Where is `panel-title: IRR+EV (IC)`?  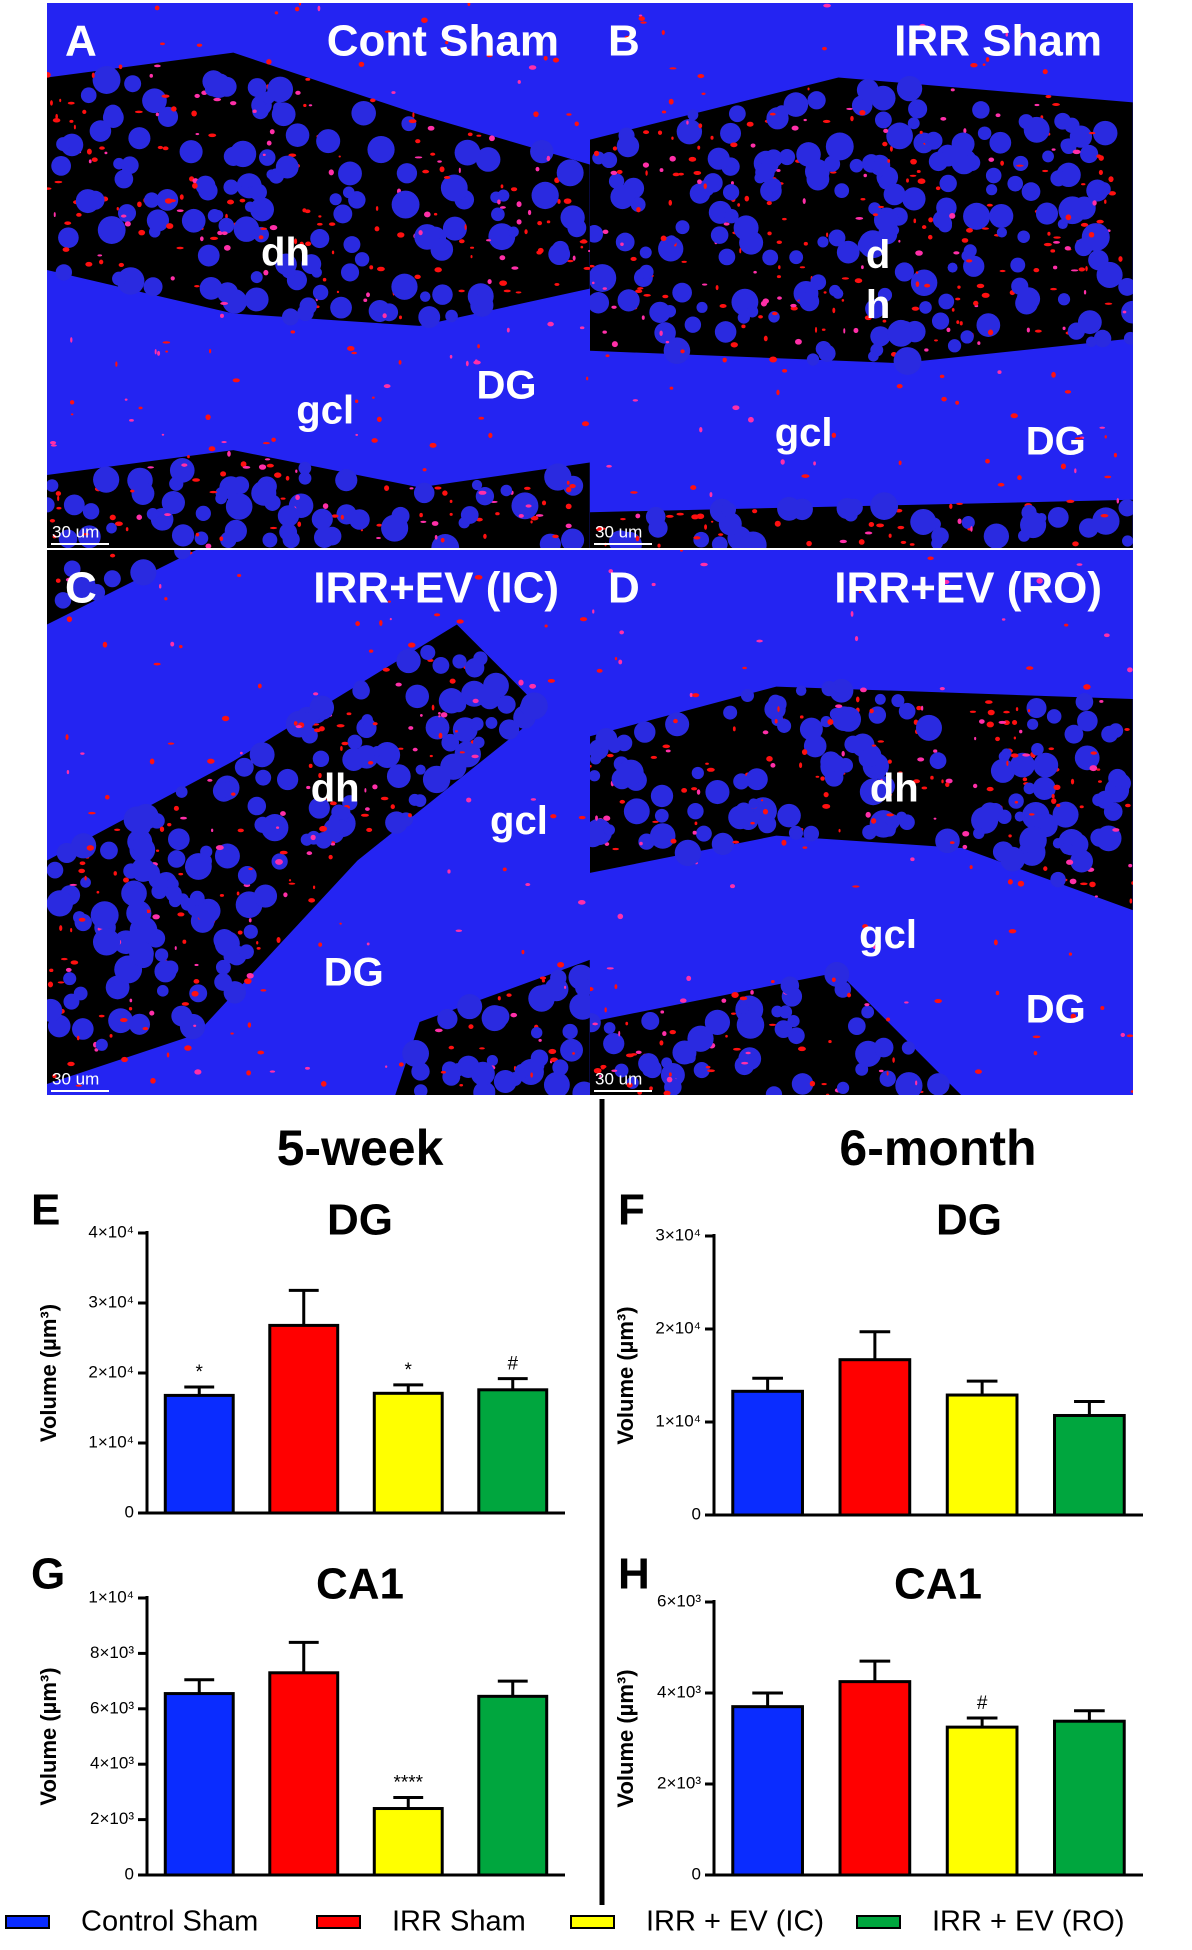 panel-title: IRR+EV (IC) is located at coordinates (436, 588).